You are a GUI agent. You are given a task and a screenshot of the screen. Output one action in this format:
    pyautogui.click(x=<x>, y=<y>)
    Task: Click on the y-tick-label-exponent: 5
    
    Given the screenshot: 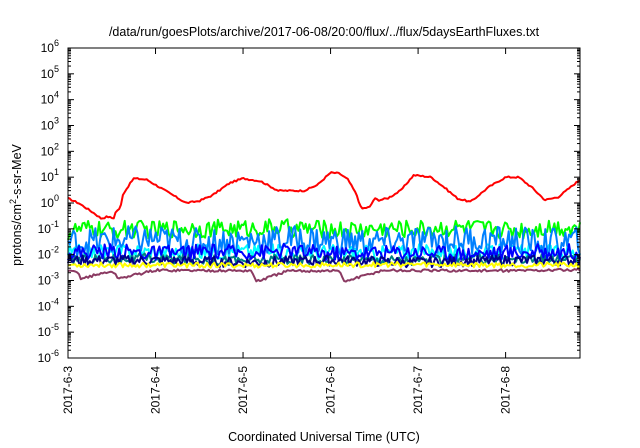 What is the action you would take?
    pyautogui.click(x=56, y=69)
    